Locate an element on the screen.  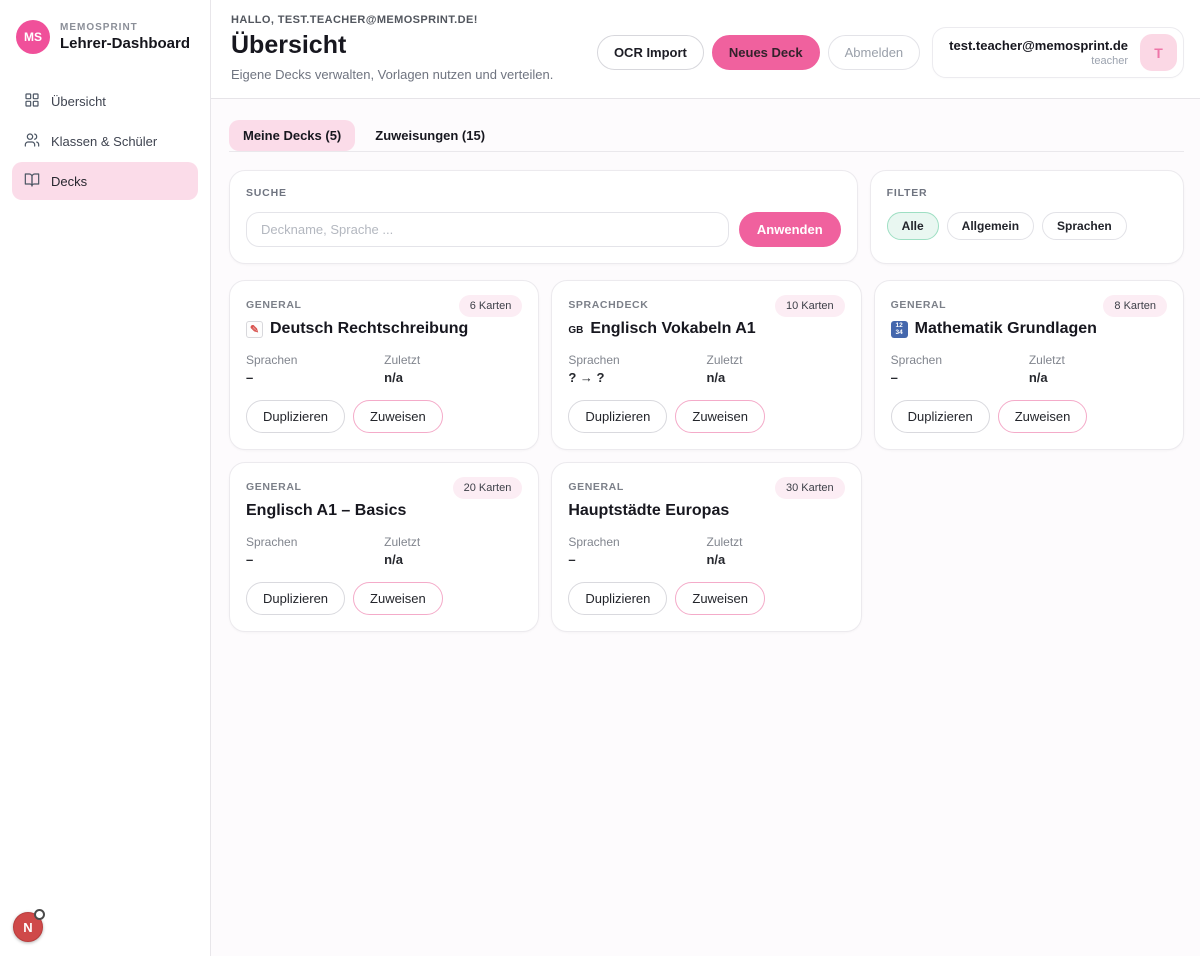
deck-card-count-badge: 30 Karten is located at coordinates (809, 488).